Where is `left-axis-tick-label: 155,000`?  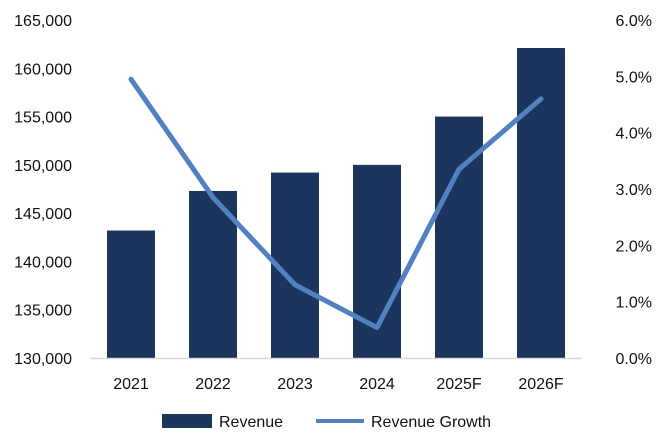 left-axis-tick-label: 155,000 is located at coordinates (43, 118).